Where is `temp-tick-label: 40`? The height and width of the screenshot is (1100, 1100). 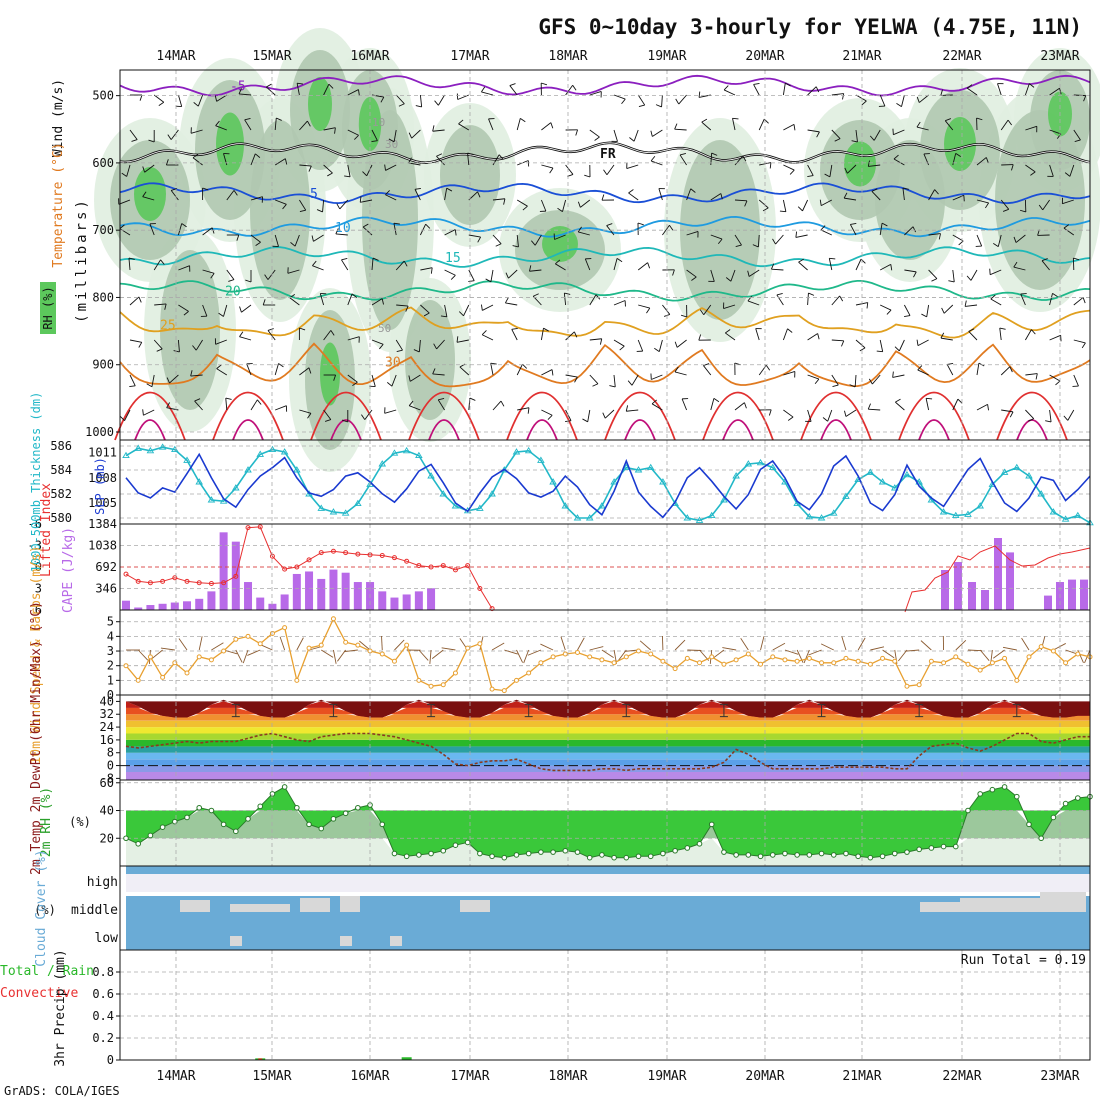 temp-tick-label: 40 is located at coordinates (107, 701).